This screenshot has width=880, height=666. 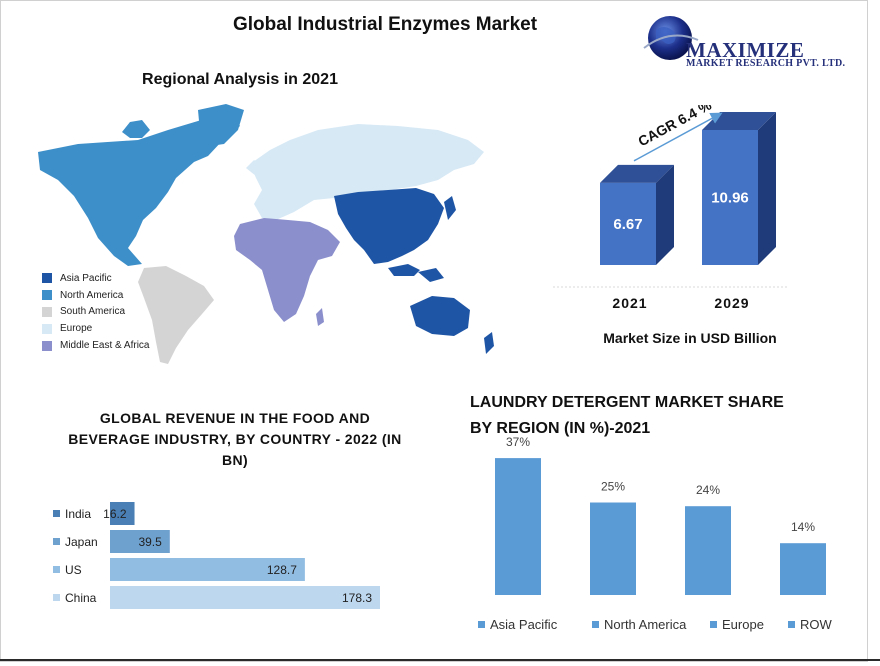 I want to click on bottom-divider, so click(x=440, y=660).